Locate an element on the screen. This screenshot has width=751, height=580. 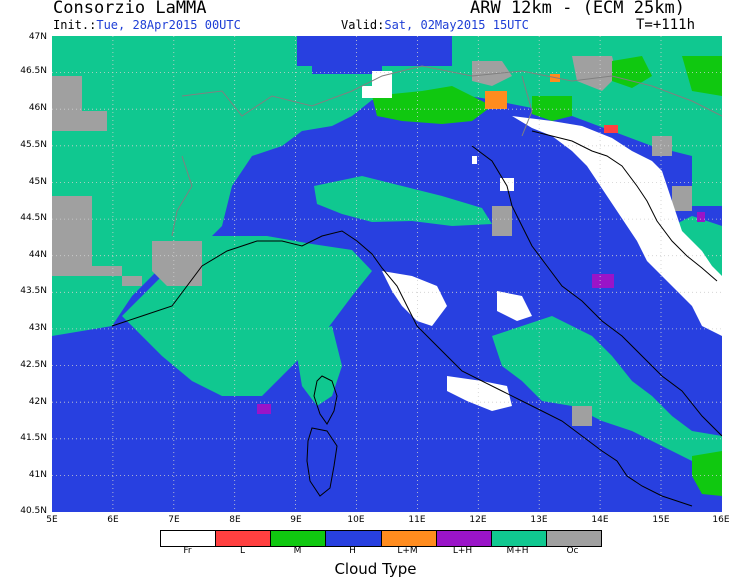
legend-labels: Fr L M H L+M L+H M+H Oc is located at coordinates (380, 551).